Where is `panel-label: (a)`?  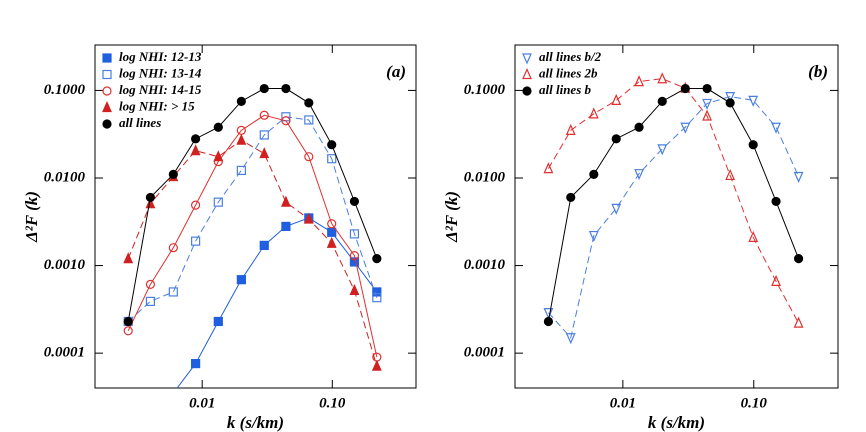 panel-label: (a) is located at coordinates (396, 71).